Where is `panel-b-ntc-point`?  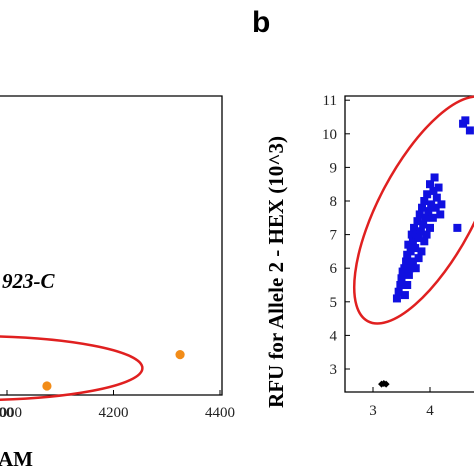 panel-b-ntc-point is located at coordinates (386, 384).